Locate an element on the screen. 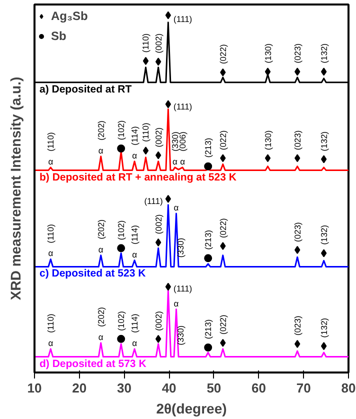  legend-label: Sb is located at coordinates (59, 36).